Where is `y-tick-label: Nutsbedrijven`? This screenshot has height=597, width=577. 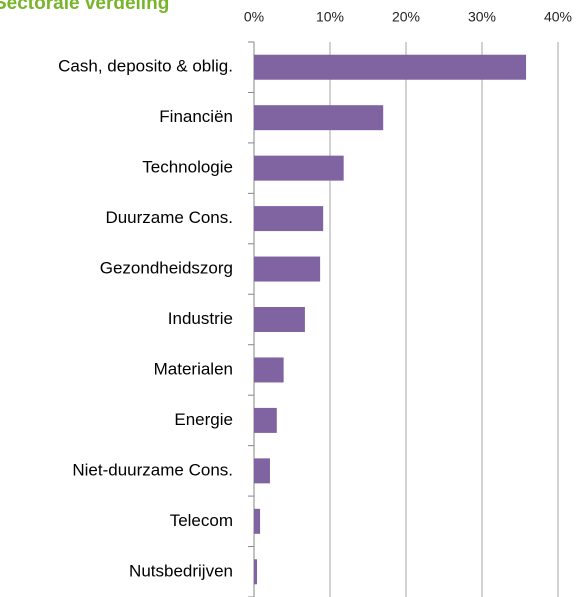
y-tick-label: Nutsbedrijven is located at coordinates (181, 570).